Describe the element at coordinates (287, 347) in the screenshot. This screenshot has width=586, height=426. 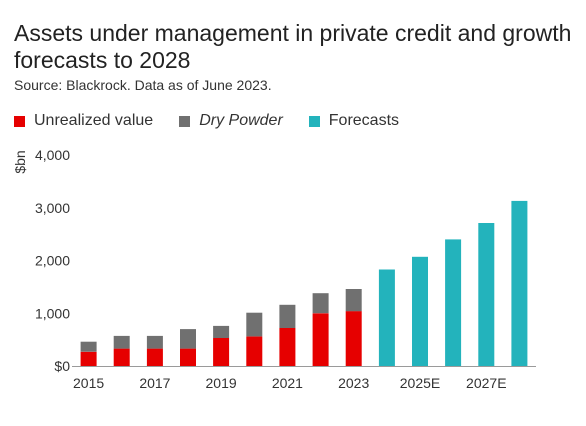
I see `bar-unrealized-value-2021` at that location.